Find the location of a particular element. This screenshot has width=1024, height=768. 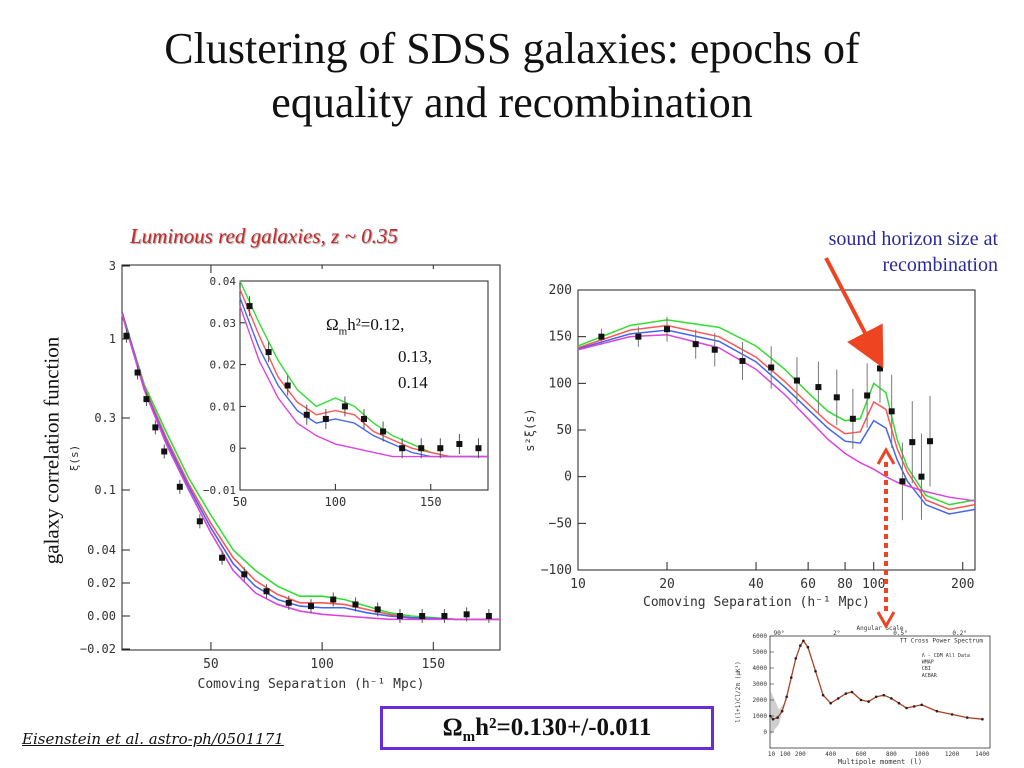

inset-xi-plot: 50 100 150 0.04 0.03 0.02 0.01 0 −0.01 is located at coordinates (350, 391).